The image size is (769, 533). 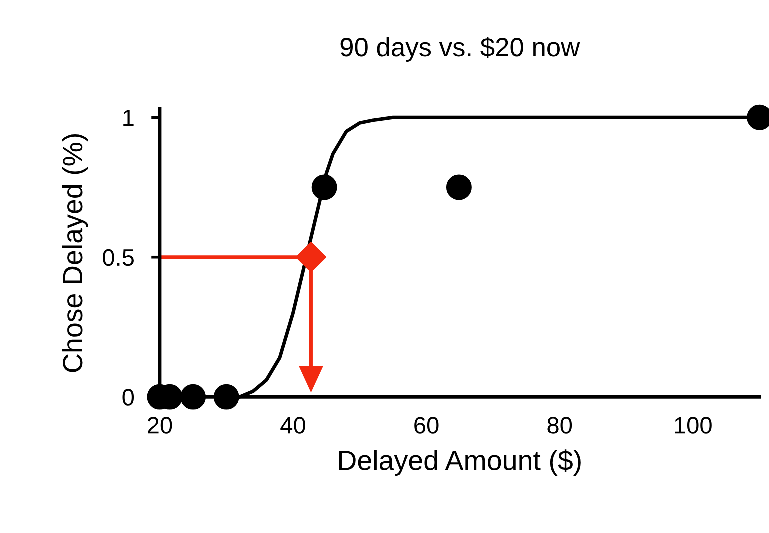 What do you see at coordinates (460, 49) in the screenshot?
I see `chart-title: 90 days vs. $20 now` at bounding box center [460, 49].